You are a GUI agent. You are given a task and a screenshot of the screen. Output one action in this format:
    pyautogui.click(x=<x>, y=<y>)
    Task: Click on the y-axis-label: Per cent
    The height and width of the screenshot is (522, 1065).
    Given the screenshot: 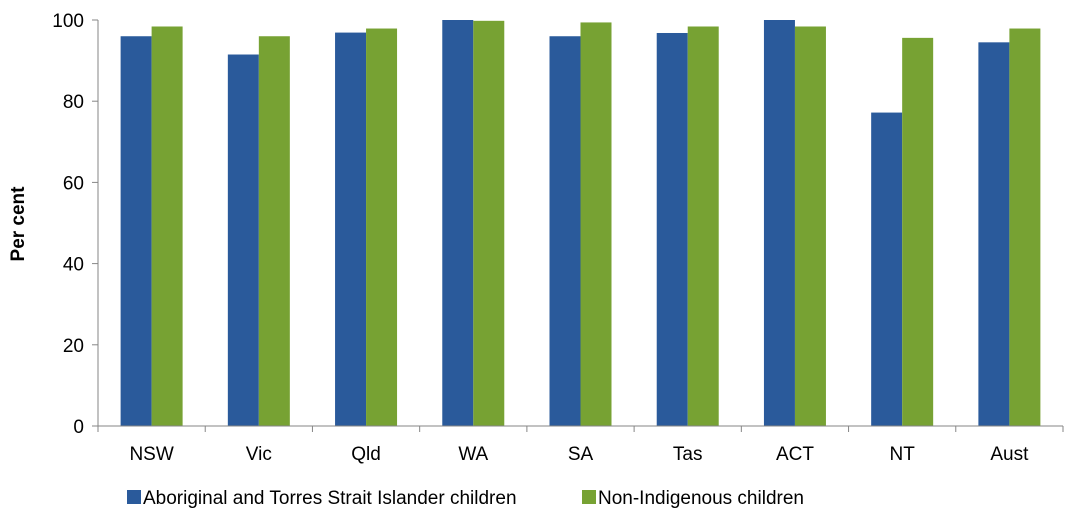 What is the action you would take?
    pyautogui.click(x=18, y=224)
    